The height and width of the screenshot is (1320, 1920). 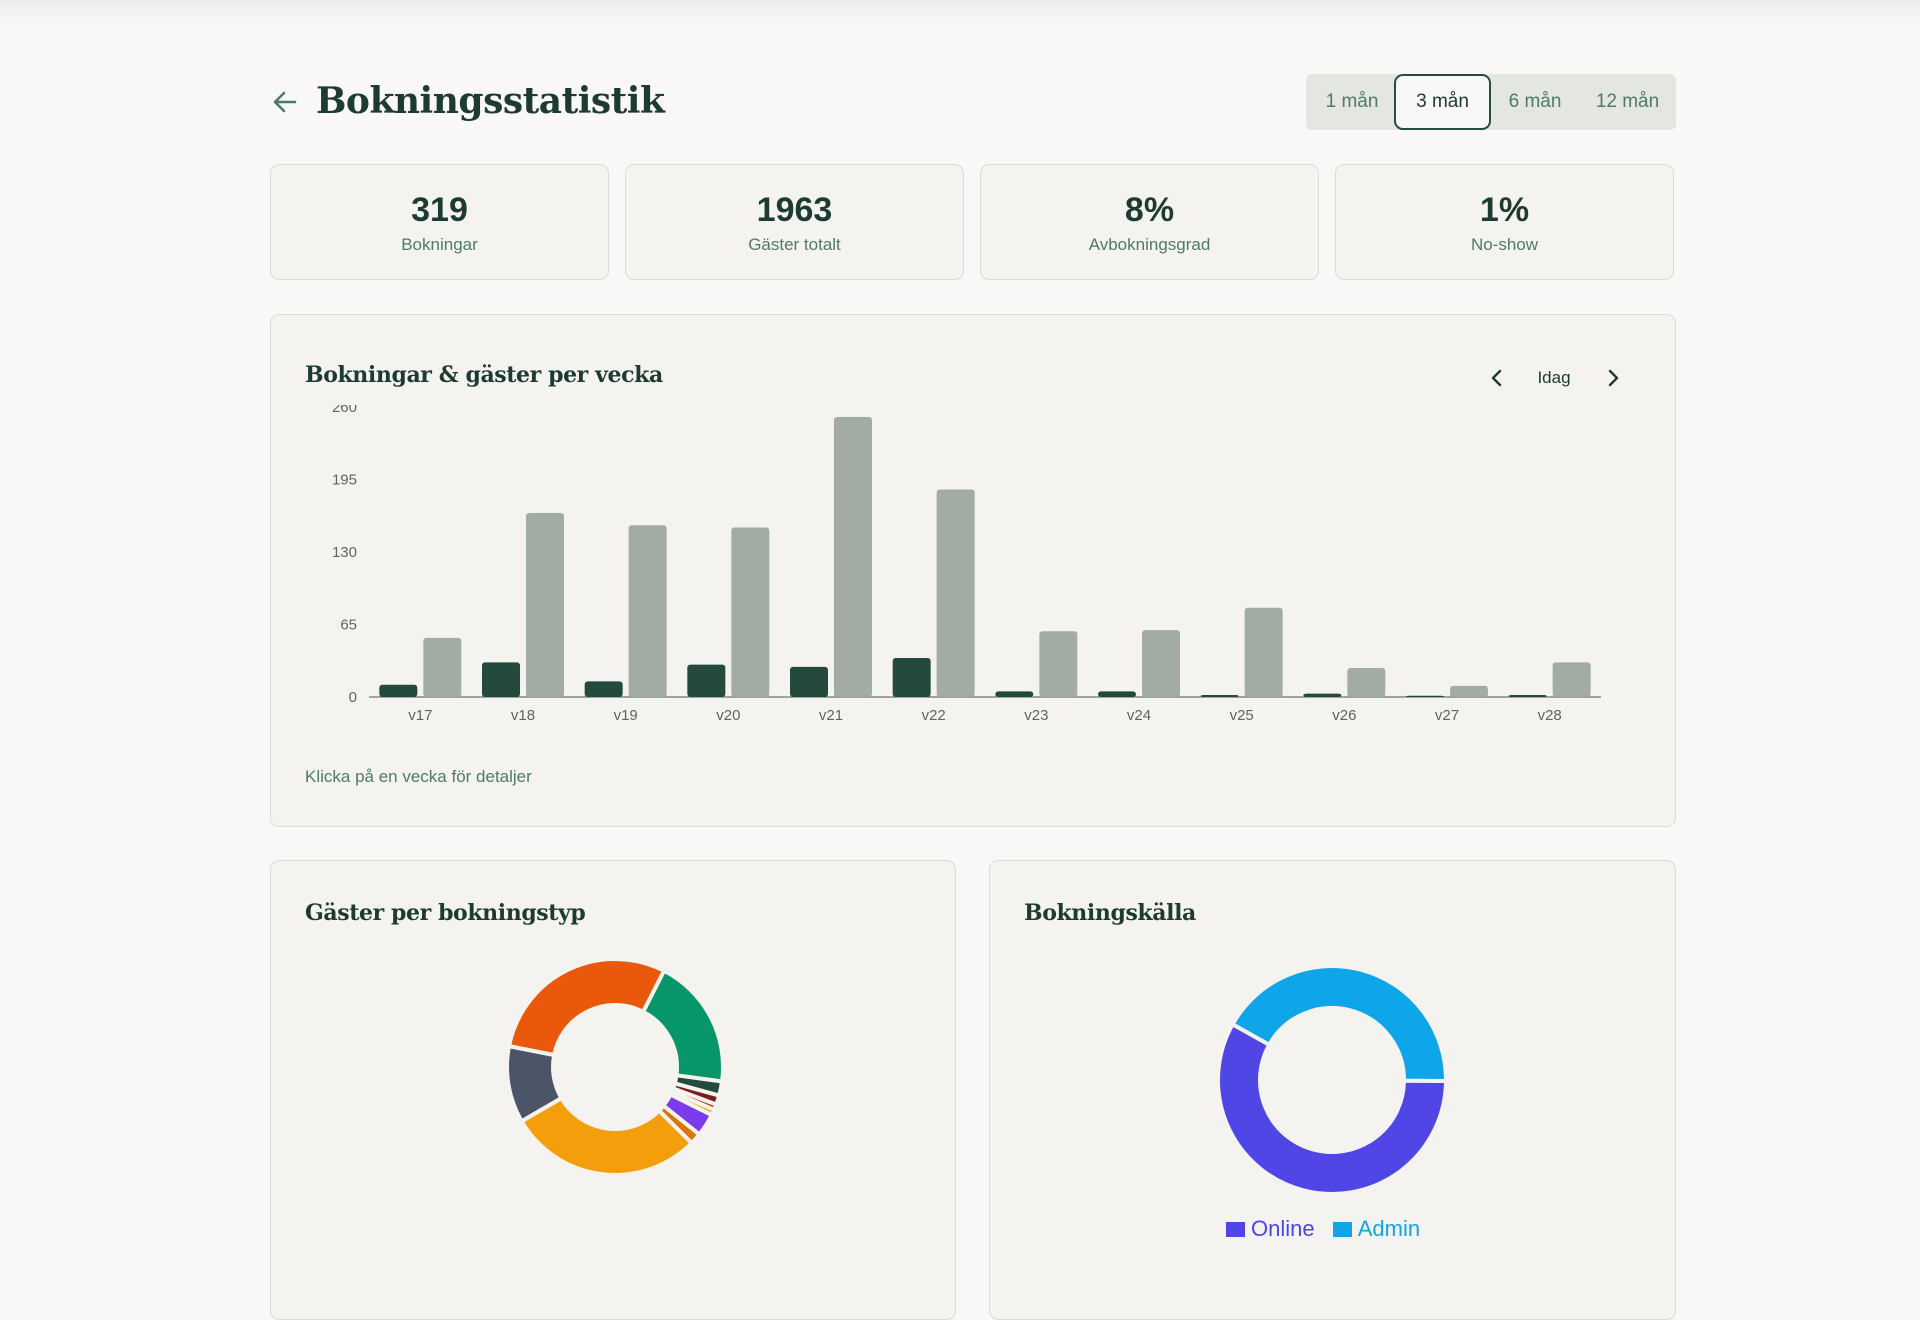 What do you see at coordinates (1613, 378) in the screenshot?
I see `chevron-right-icon` at bounding box center [1613, 378].